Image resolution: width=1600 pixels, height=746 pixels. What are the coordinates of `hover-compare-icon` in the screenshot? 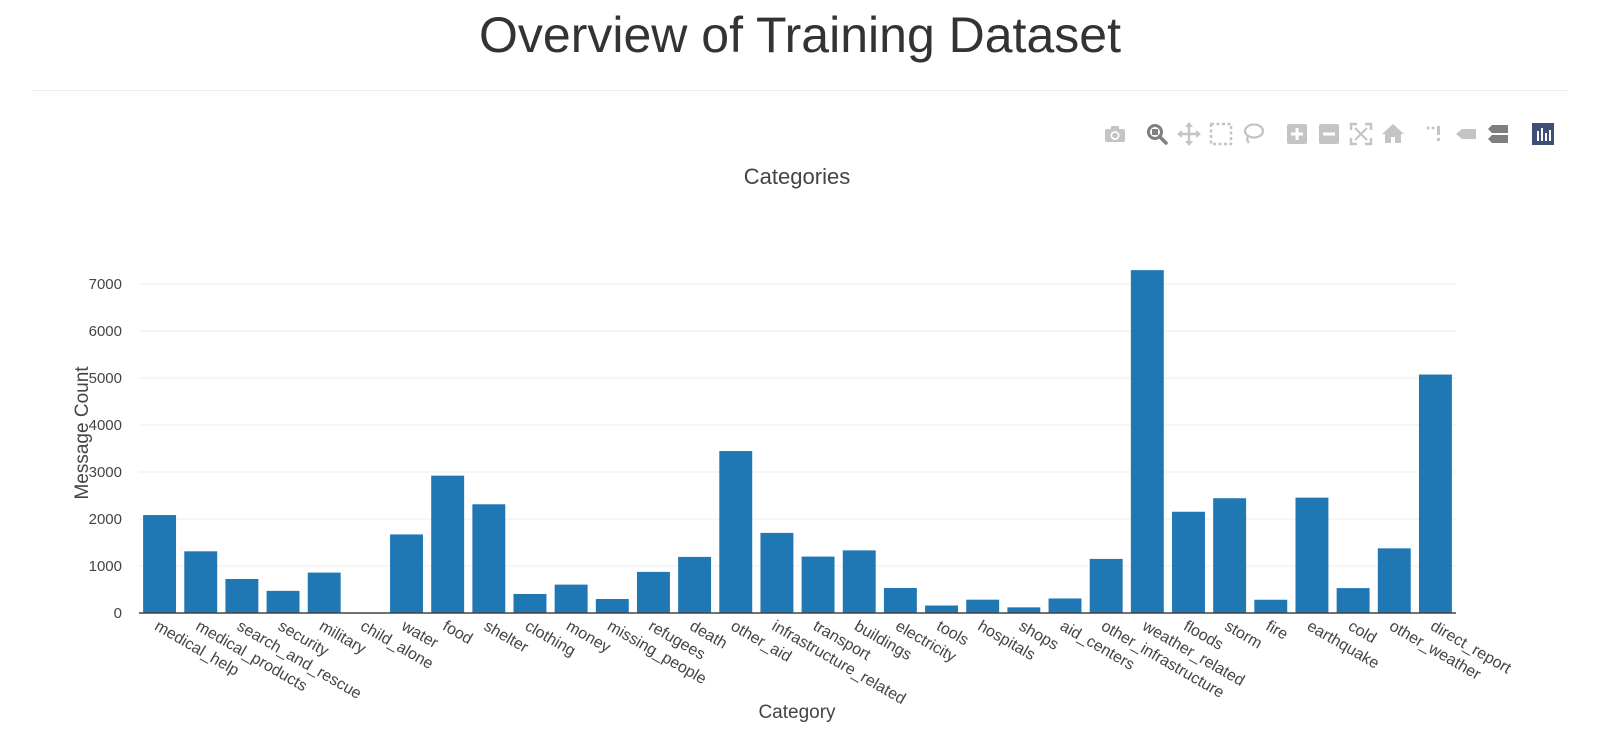 It's located at (1499, 134).